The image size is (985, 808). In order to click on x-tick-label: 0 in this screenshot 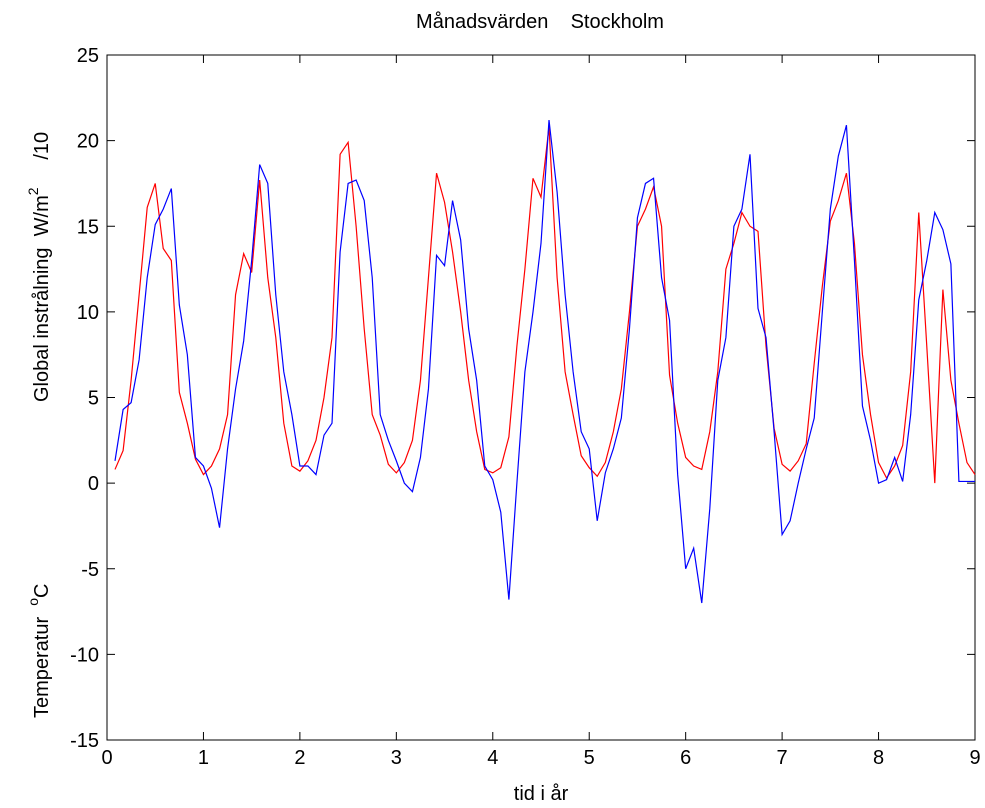, I will do `click(106, 758)`.